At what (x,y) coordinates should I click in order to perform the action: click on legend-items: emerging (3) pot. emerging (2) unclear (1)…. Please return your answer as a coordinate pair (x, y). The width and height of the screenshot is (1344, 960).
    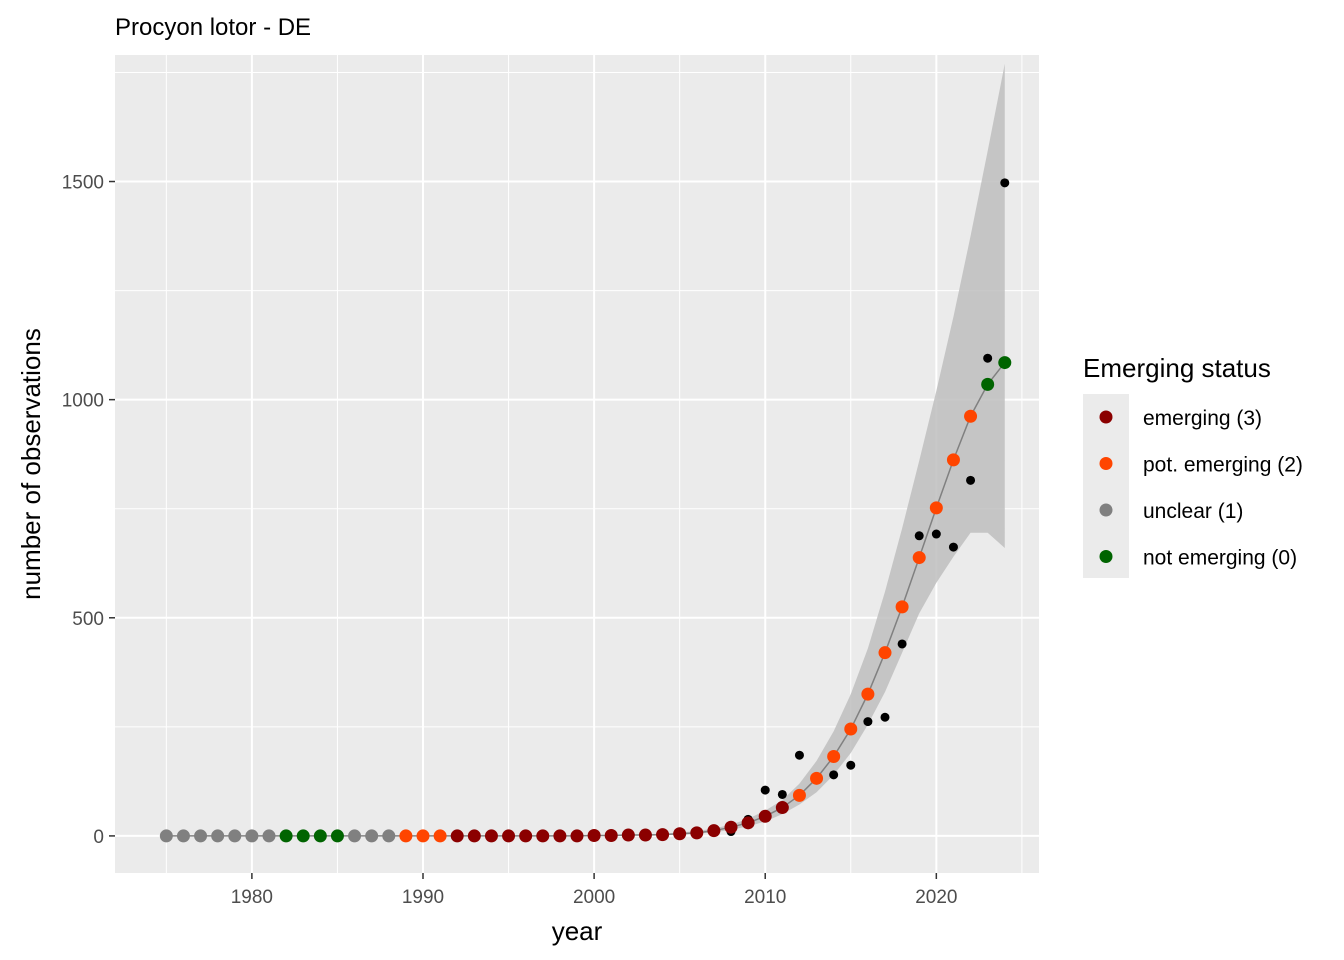
    Looking at the image, I should click on (1201, 488).